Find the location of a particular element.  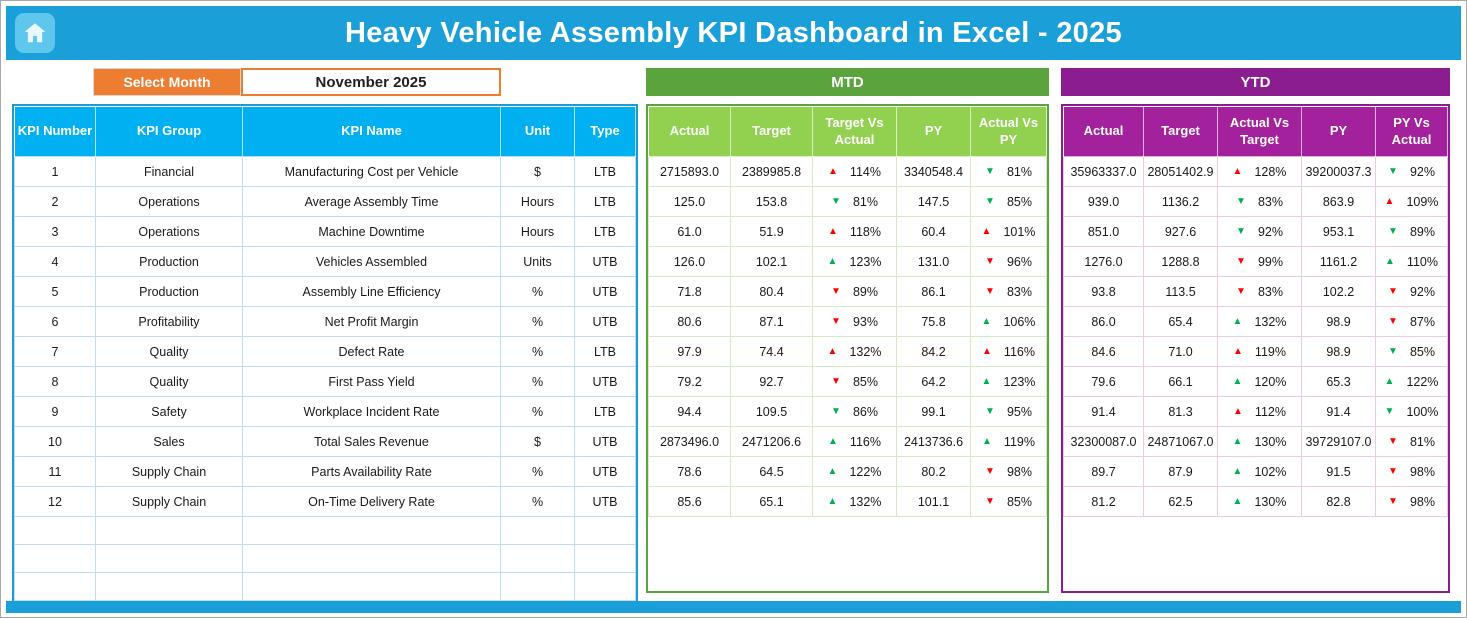

col-header-unit: Unit is located at coordinates (537, 131).